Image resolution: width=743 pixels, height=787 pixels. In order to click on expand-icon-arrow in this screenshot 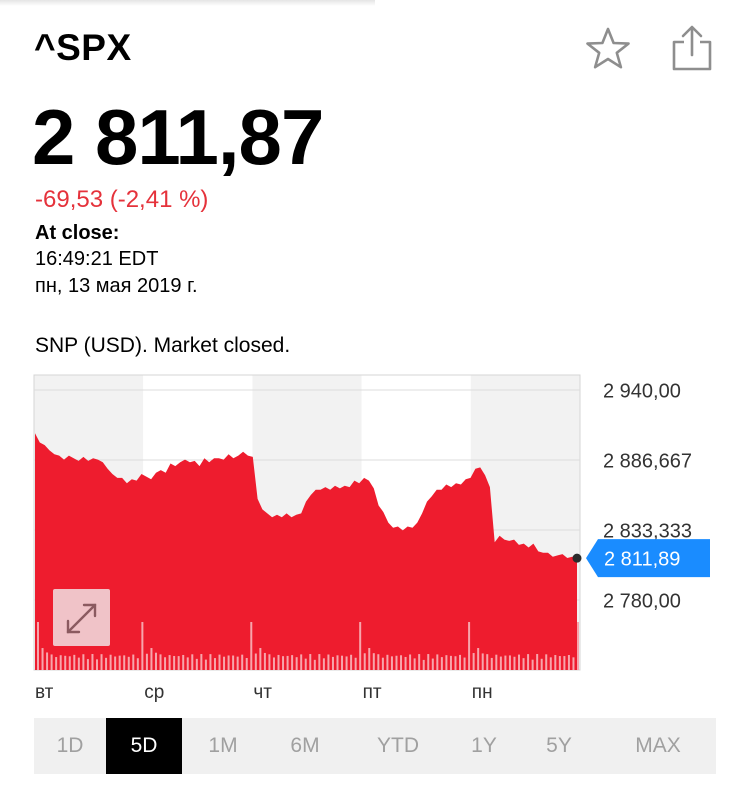, I will do `click(89, 610)`.